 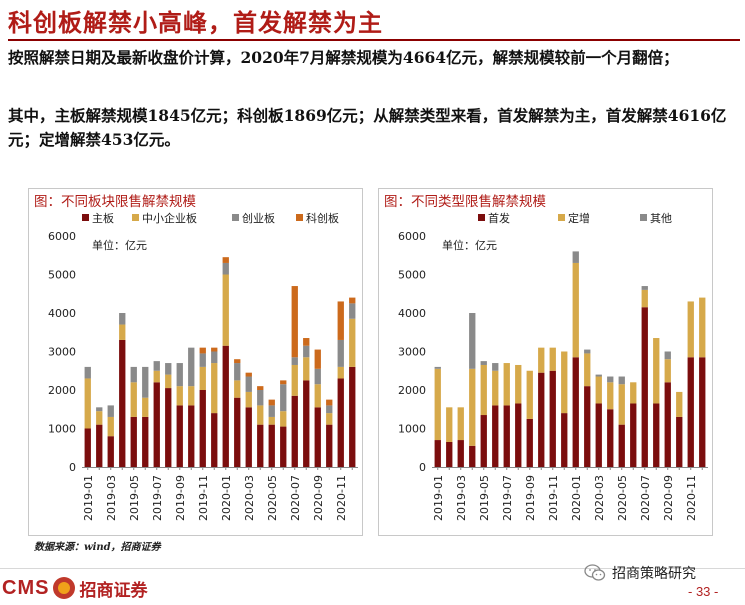 I want to click on footer-divider, so click(x=372, y=568).